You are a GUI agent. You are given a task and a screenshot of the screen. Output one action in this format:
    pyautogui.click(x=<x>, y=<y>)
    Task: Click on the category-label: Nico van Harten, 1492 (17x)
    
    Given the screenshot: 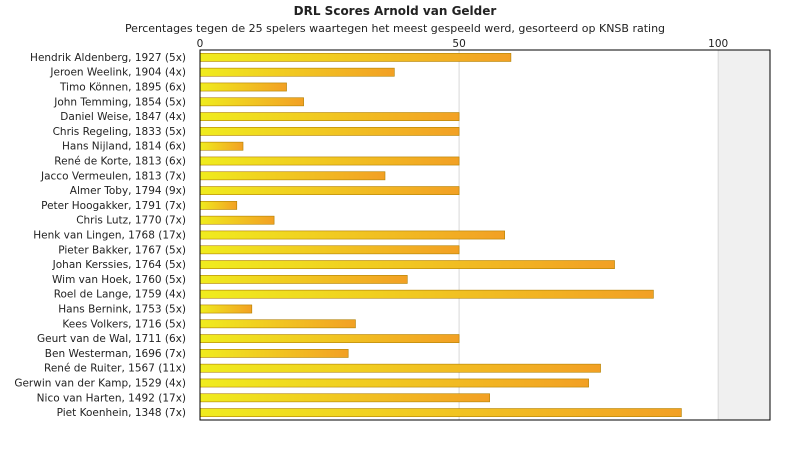 What is the action you would take?
    pyautogui.click(x=111, y=398)
    